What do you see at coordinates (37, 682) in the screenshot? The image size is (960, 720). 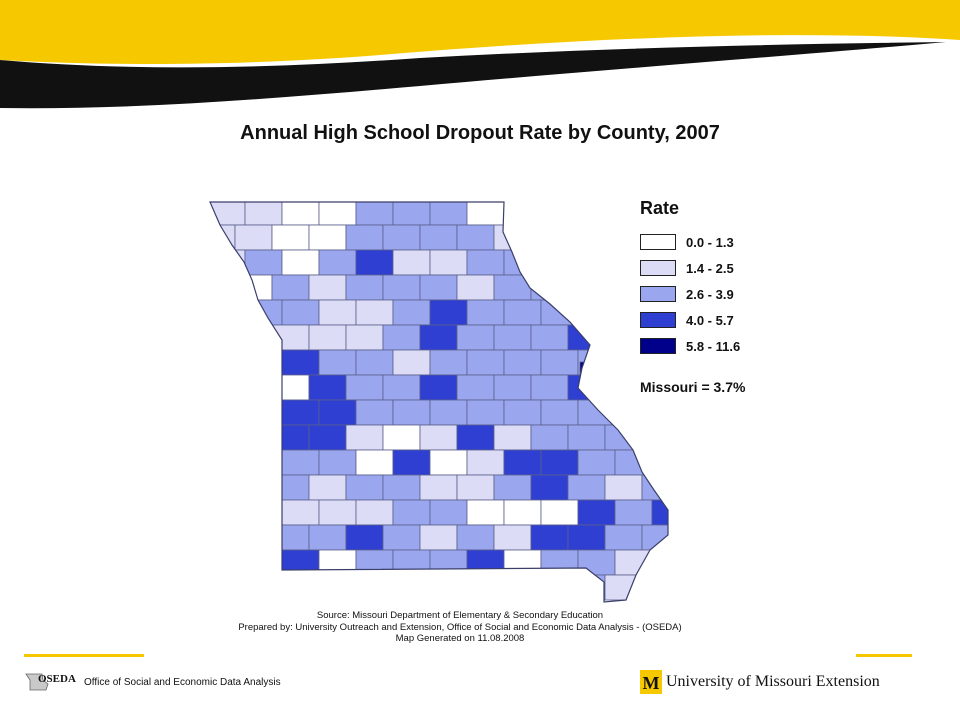 I see `missouri-outline-icon` at bounding box center [37, 682].